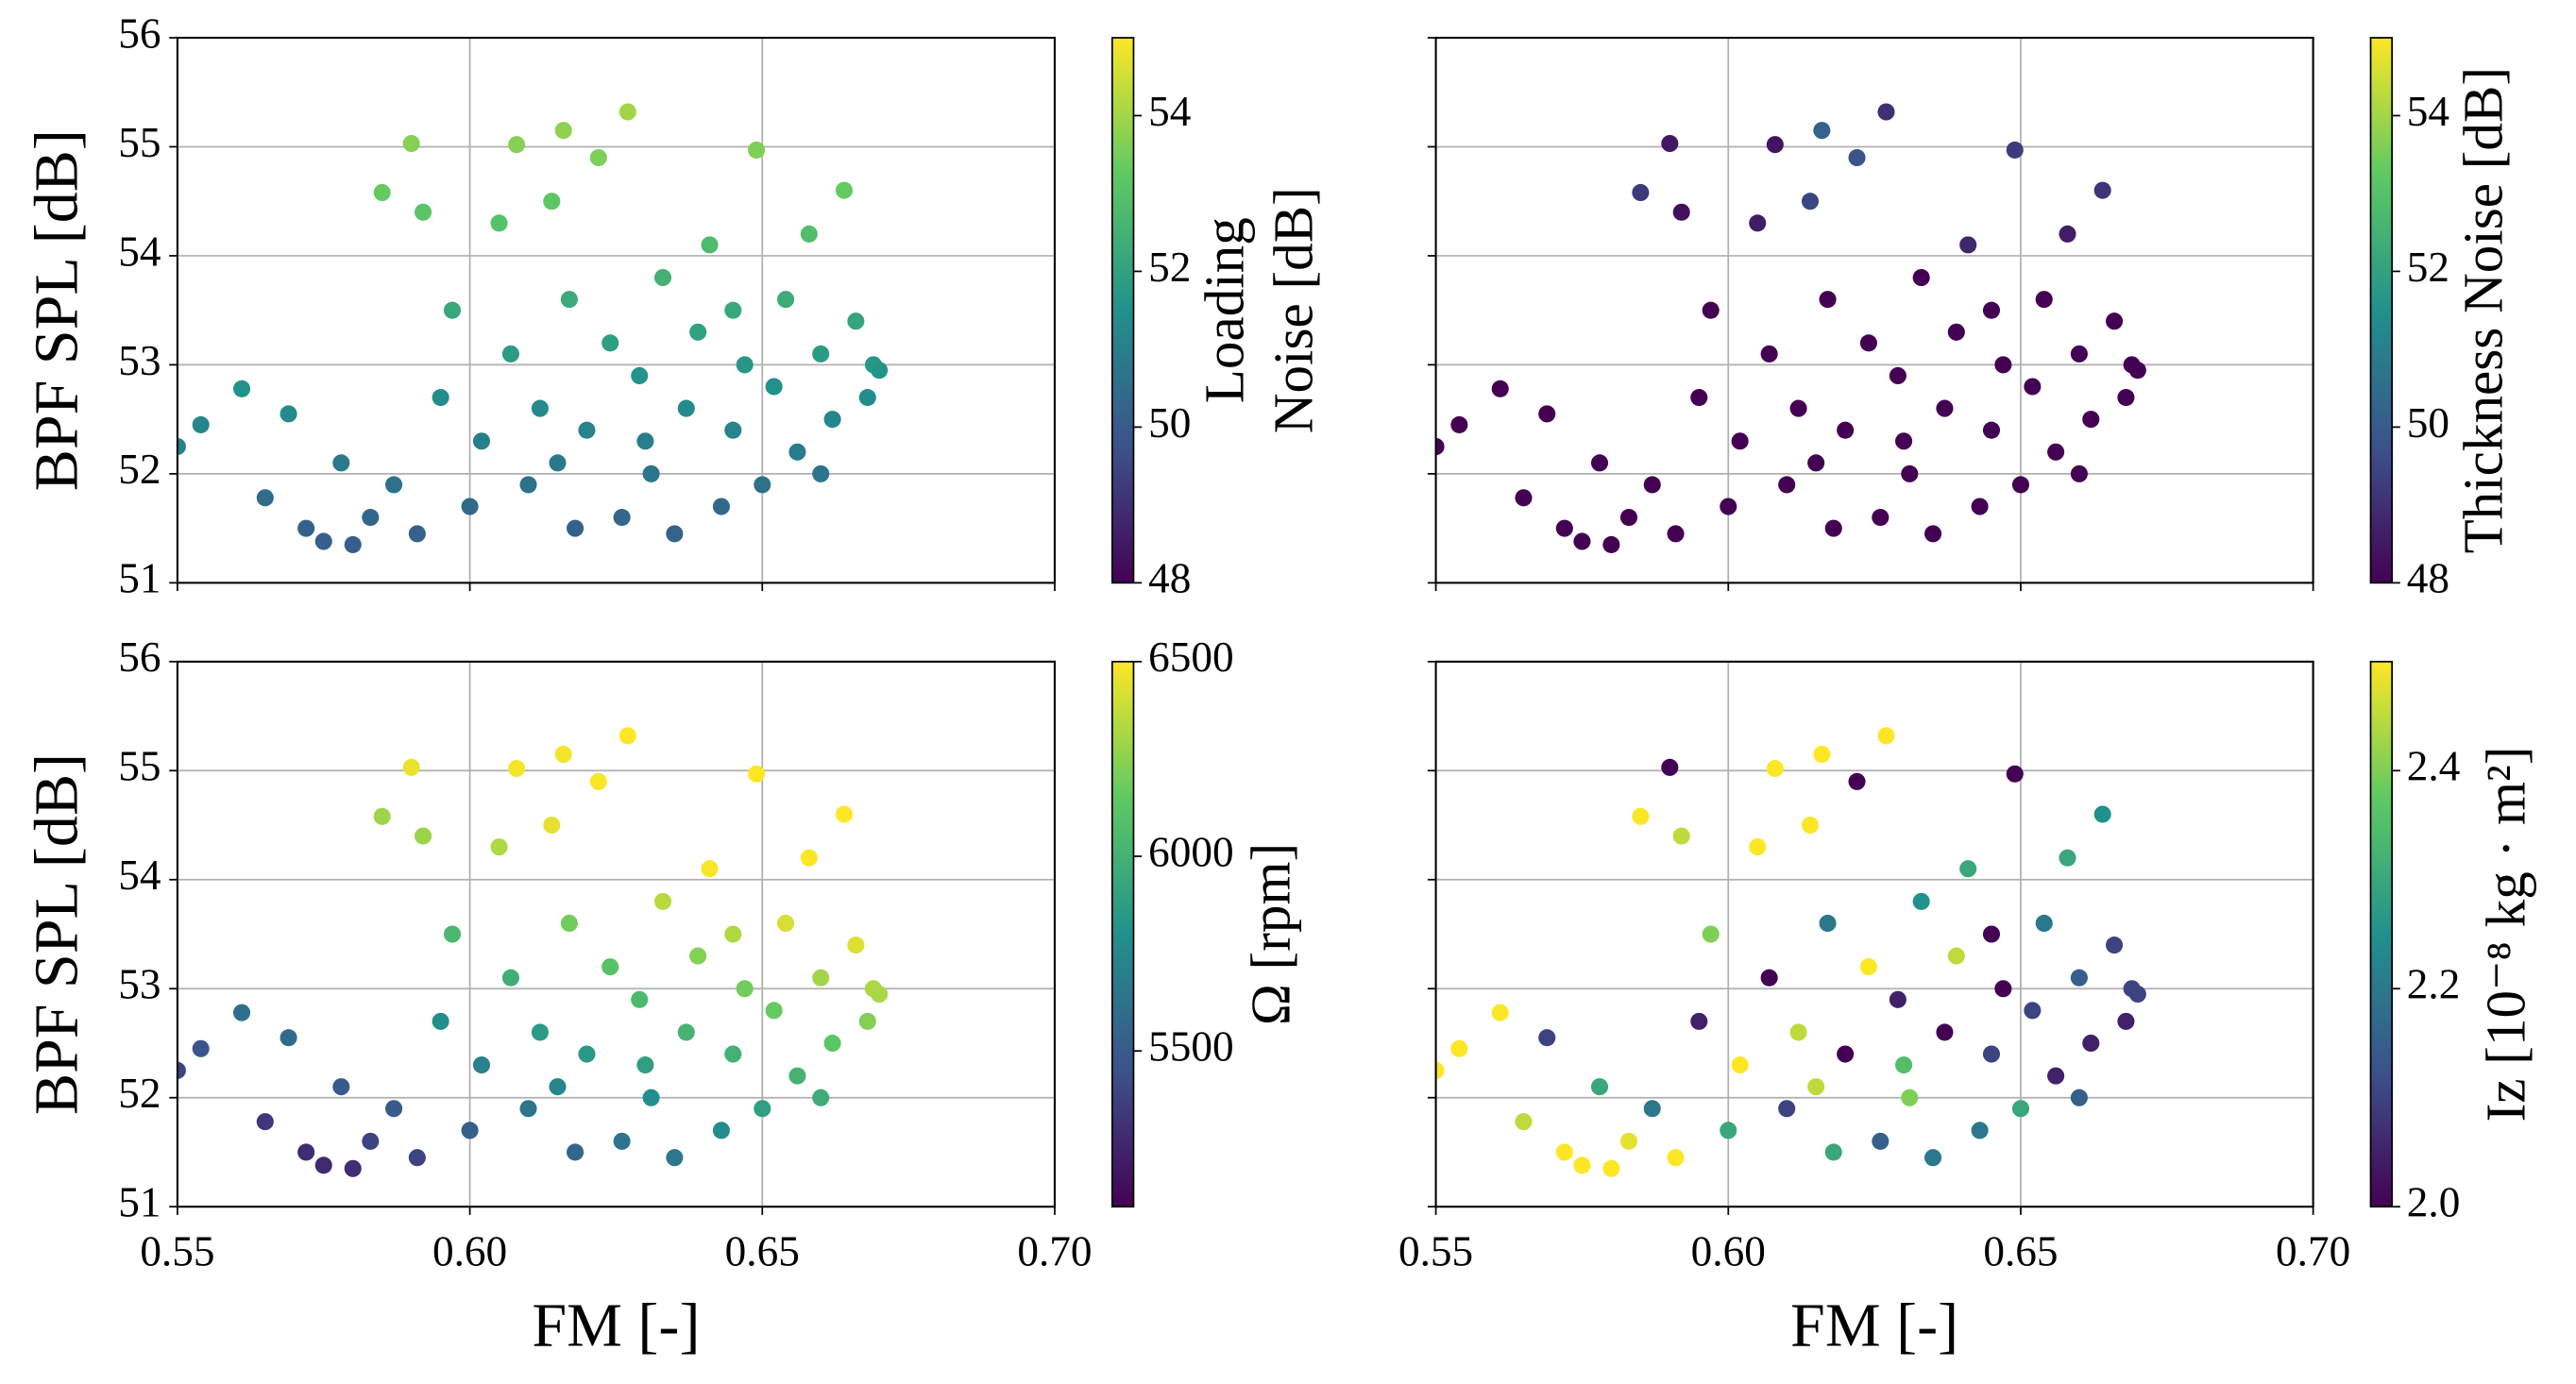  I want to click on points, so click(1790, 952).